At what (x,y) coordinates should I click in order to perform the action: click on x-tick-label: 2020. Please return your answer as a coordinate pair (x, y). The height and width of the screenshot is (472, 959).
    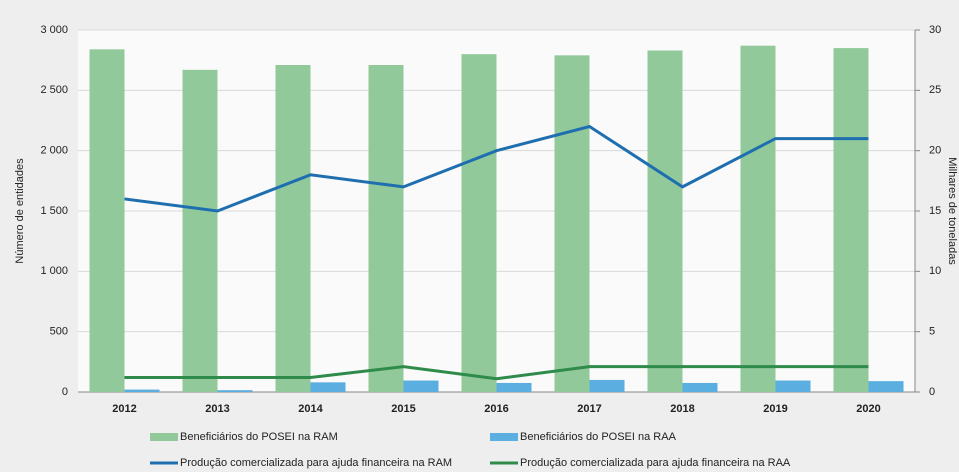
    Looking at the image, I should click on (868, 409).